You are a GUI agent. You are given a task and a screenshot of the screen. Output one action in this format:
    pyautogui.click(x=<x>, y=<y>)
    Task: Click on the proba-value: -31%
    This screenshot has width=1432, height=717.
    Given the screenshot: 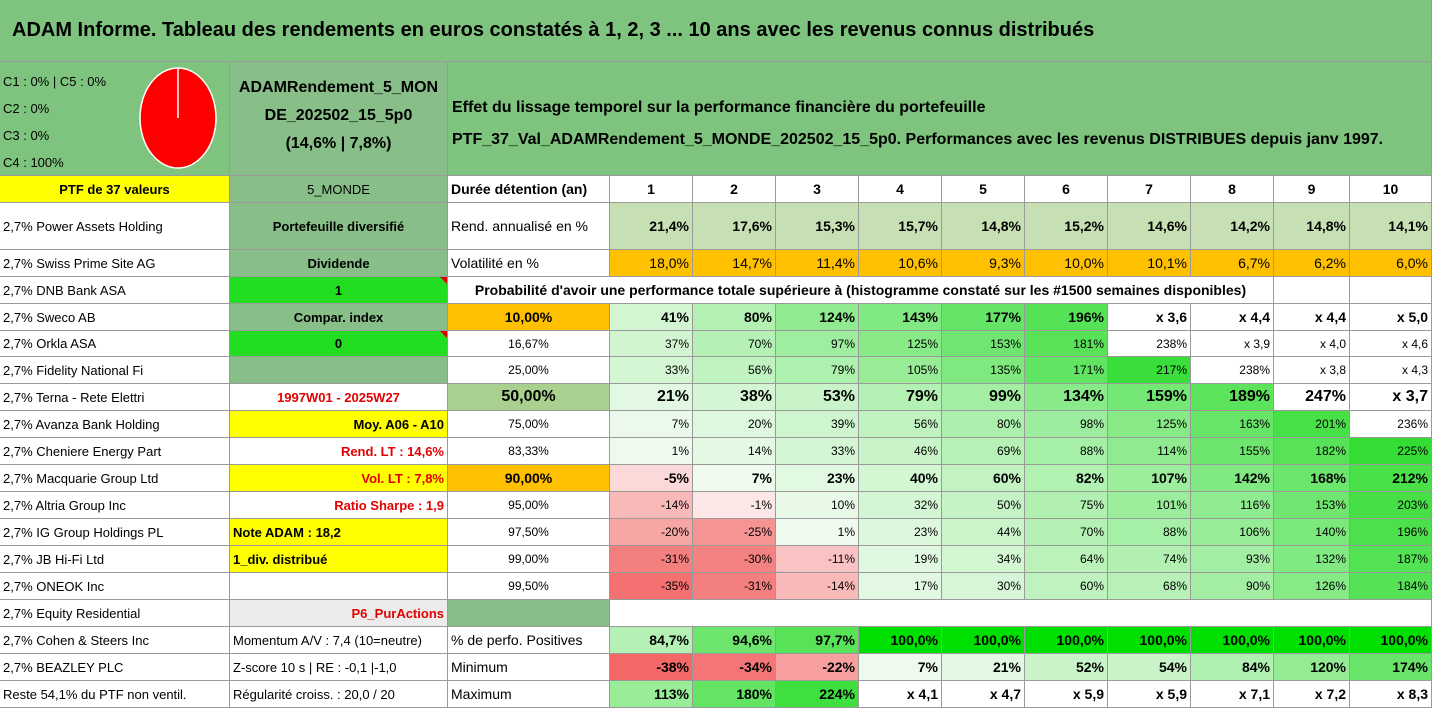 What is the action you would take?
    pyautogui.click(x=734, y=586)
    